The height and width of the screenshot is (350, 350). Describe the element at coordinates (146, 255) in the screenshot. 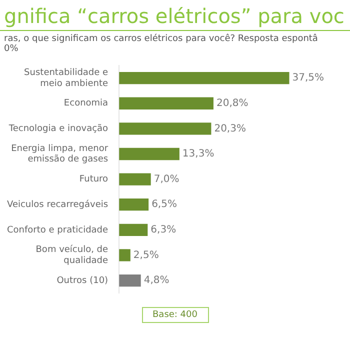

I see `data-label: 2,5%` at that location.